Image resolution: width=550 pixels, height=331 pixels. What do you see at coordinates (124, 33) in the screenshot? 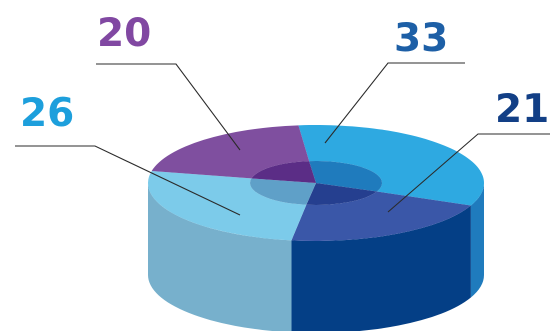
I see `data-label-20: 20` at bounding box center [124, 33].